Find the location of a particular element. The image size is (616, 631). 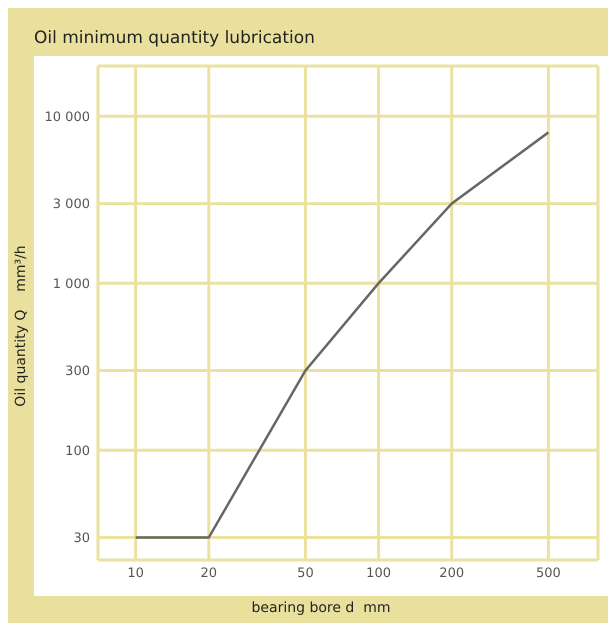

x-tick-label: 10 is located at coordinates (135, 574).